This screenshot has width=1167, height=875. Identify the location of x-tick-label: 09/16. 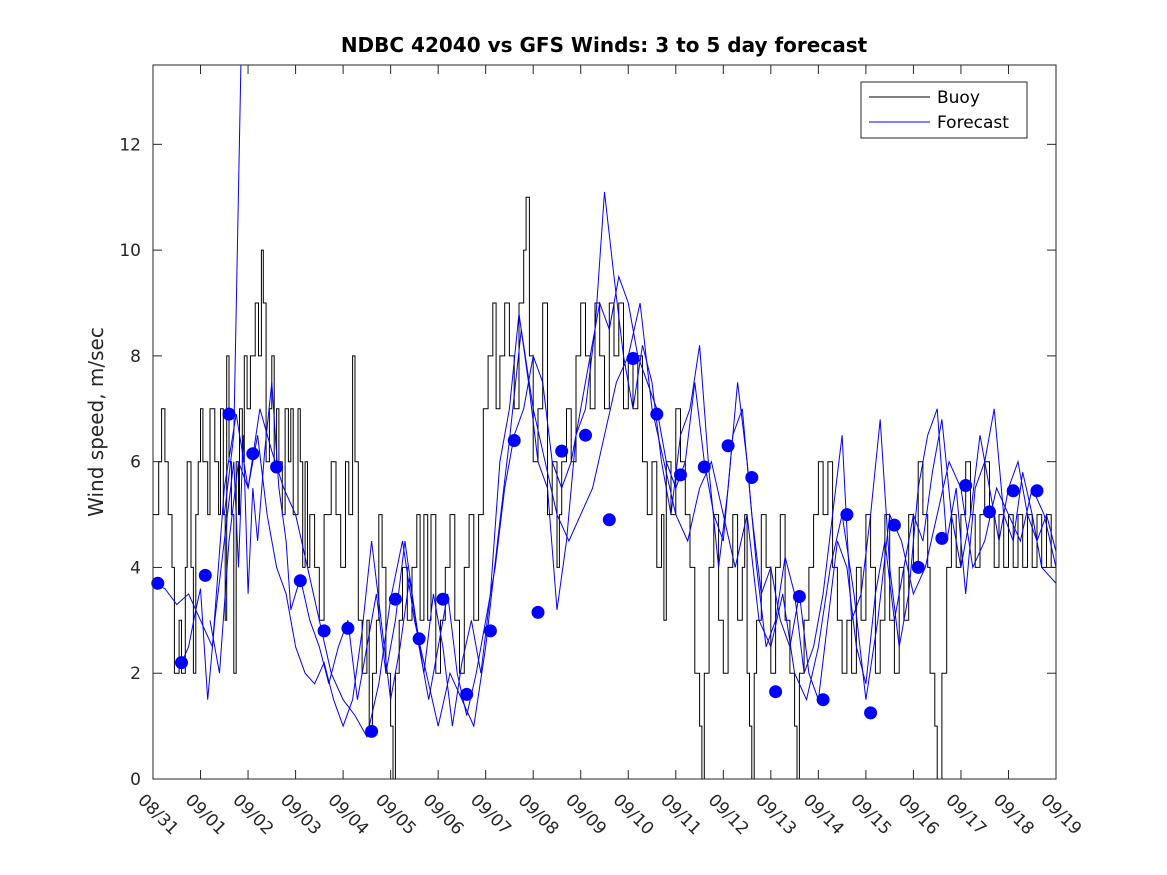
(918, 814).